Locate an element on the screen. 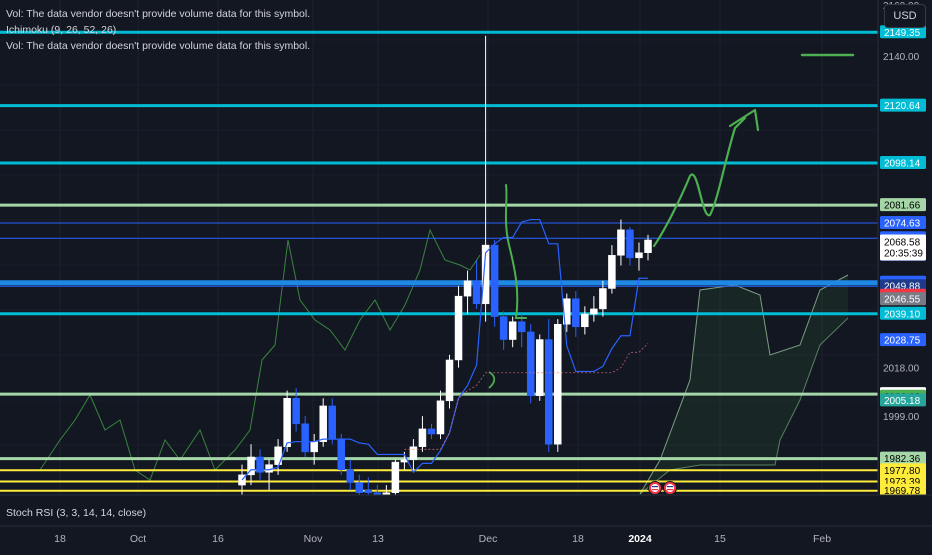 Image resolution: width=932 pixels, height=555 pixels. time-axis is located at coordinates (466, 522).